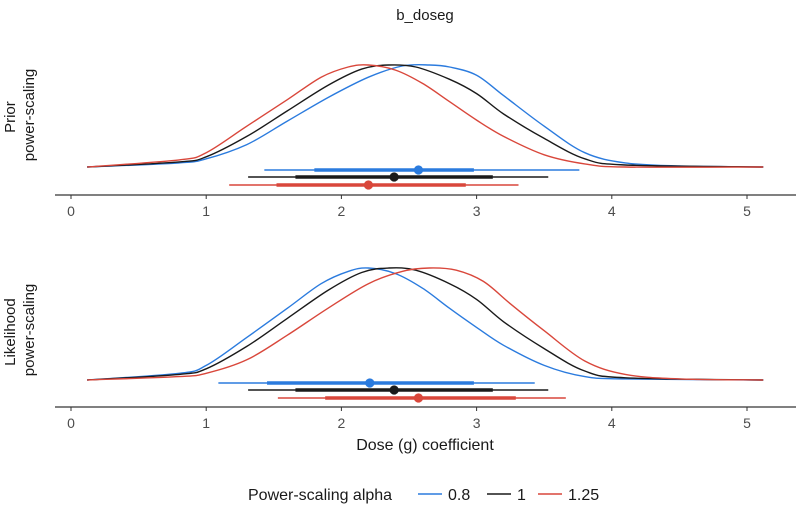 The height and width of the screenshot is (507, 800). Describe the element at coordinates (477, 423) in the screenshot. I see `x-tick-label-likelihood-3: 3` at that location.